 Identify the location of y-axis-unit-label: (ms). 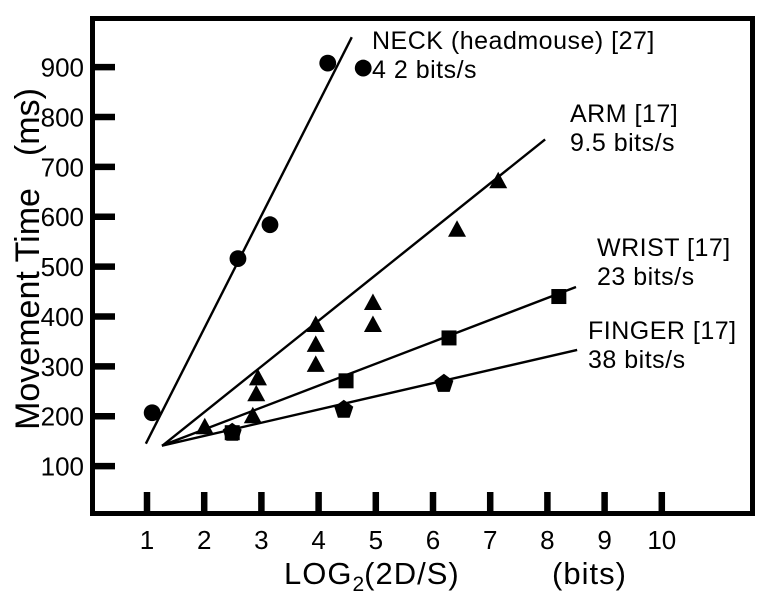
(28, 122).